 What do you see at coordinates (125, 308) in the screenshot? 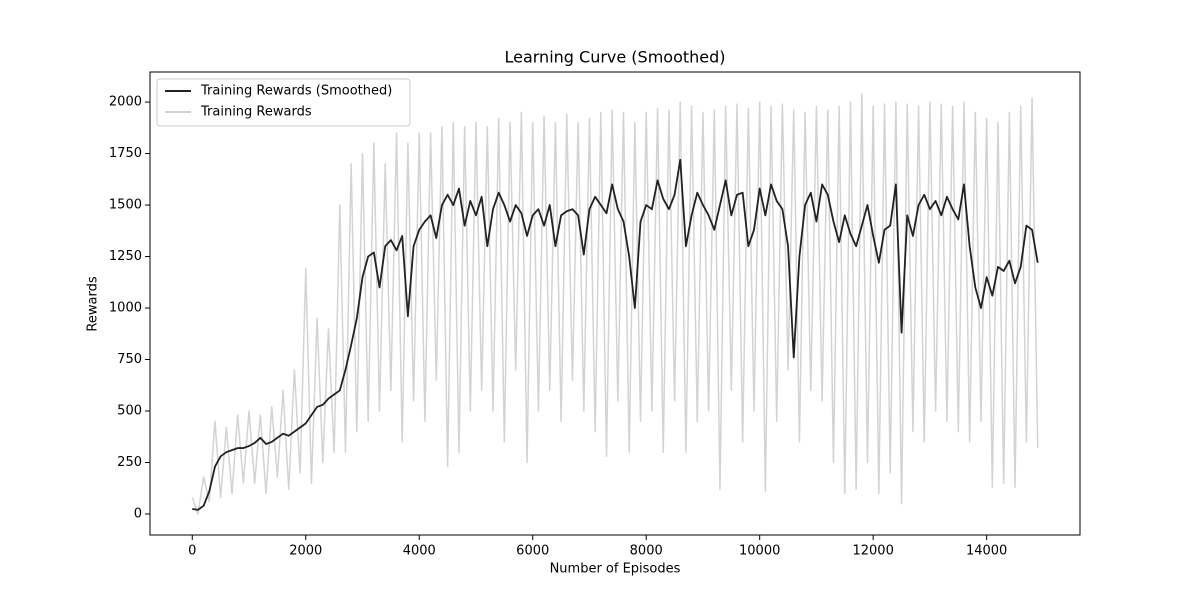
I see `y-tick-label: 1000` at bounding box center [125, 308].